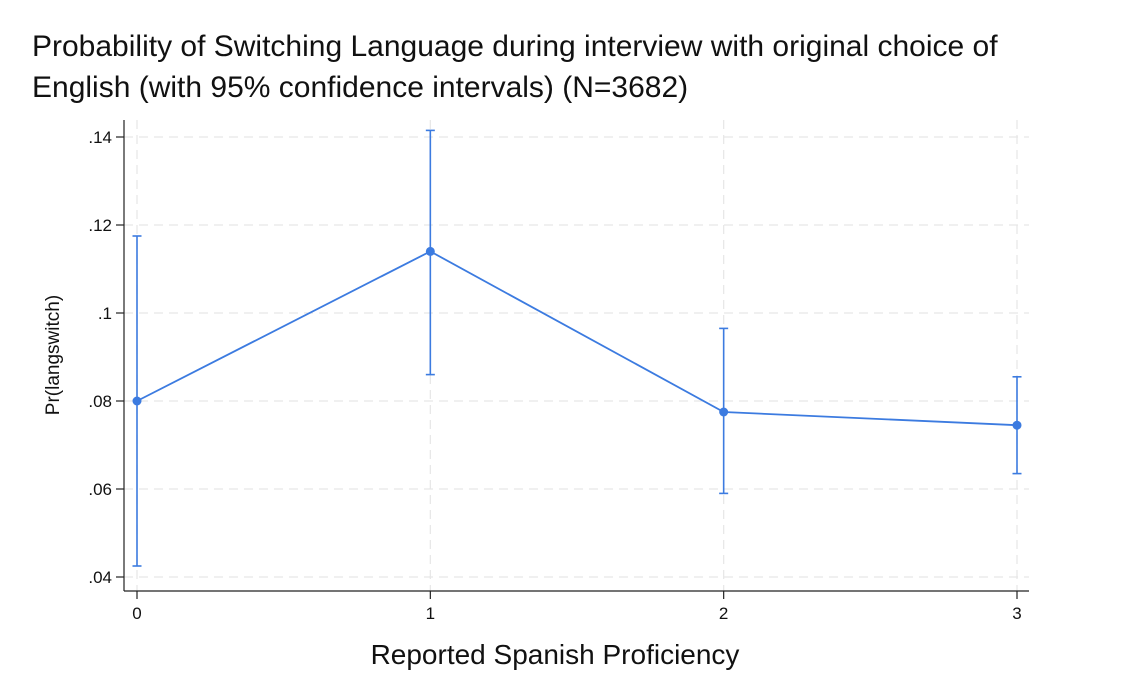  I want to click on y-tick-label: .04, so click(100, 577).